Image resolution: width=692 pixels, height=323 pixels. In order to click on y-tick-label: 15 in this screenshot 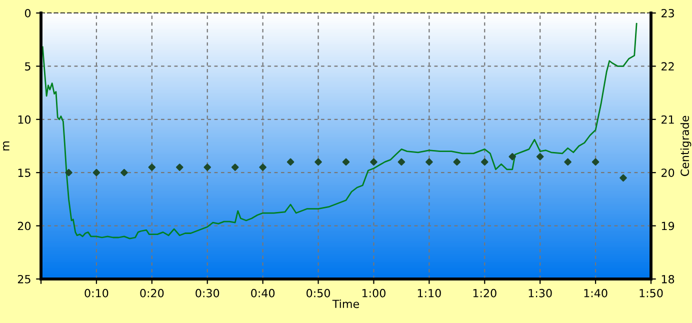, I will do `click(24, 172)`.